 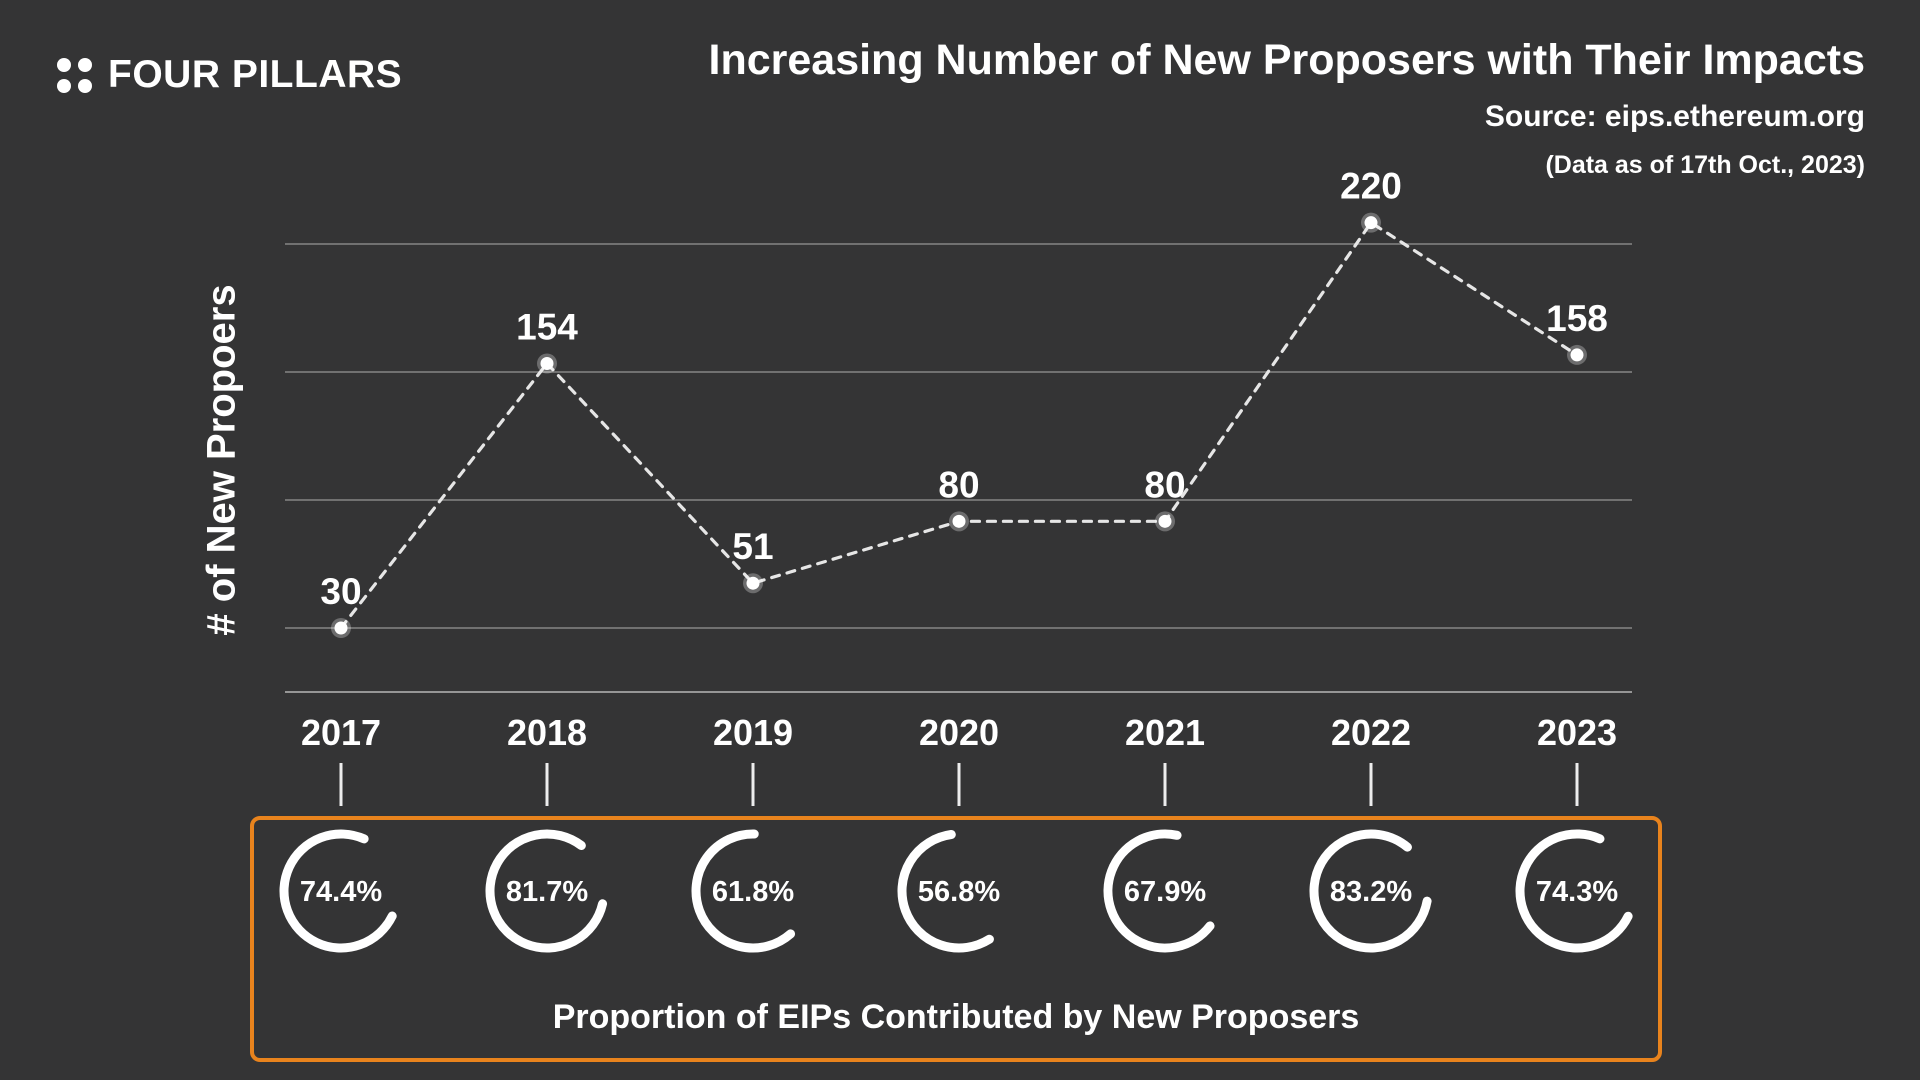 I want to click on gauge-value-label: 81.7%, so click(x=547, y=892).